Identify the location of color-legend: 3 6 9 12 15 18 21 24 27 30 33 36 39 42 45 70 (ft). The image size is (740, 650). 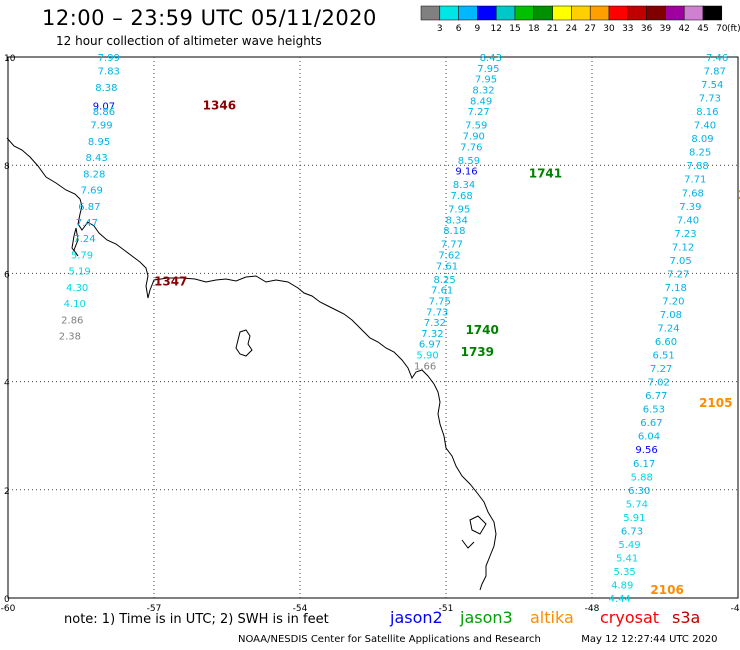
(580, 19).